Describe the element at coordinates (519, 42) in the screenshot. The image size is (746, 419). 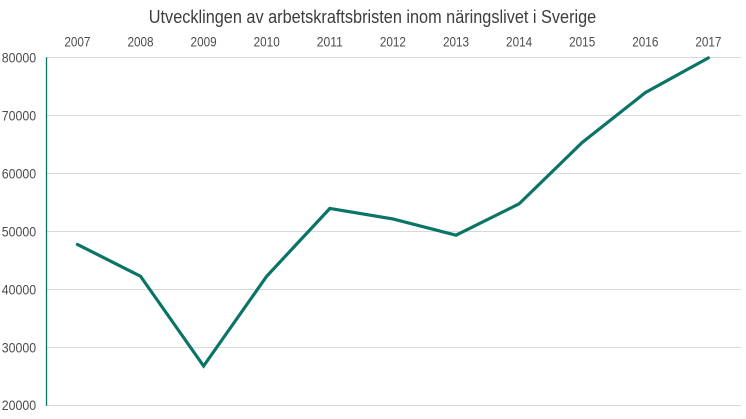
I see `x-axis-label: 2014` at that location.